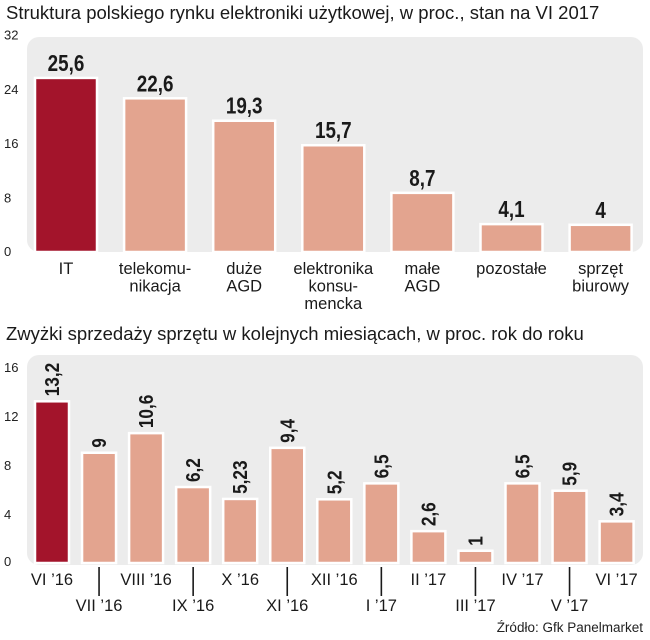 The width and height of the screenshot is (650, 640). What do you see at coordinates (600, 210) in the screenshot?
I see `chart1-value-label: 4` at bounding box center [600, 210].